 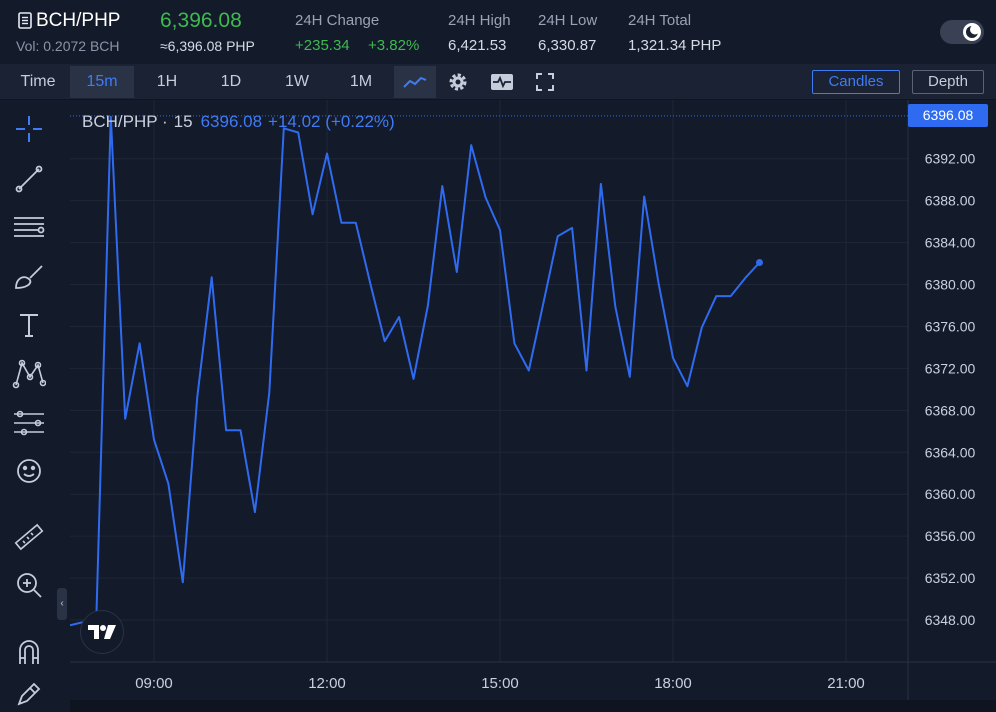 I want to click on y-tick-label: 6392.00, so click(x=950, y=159).